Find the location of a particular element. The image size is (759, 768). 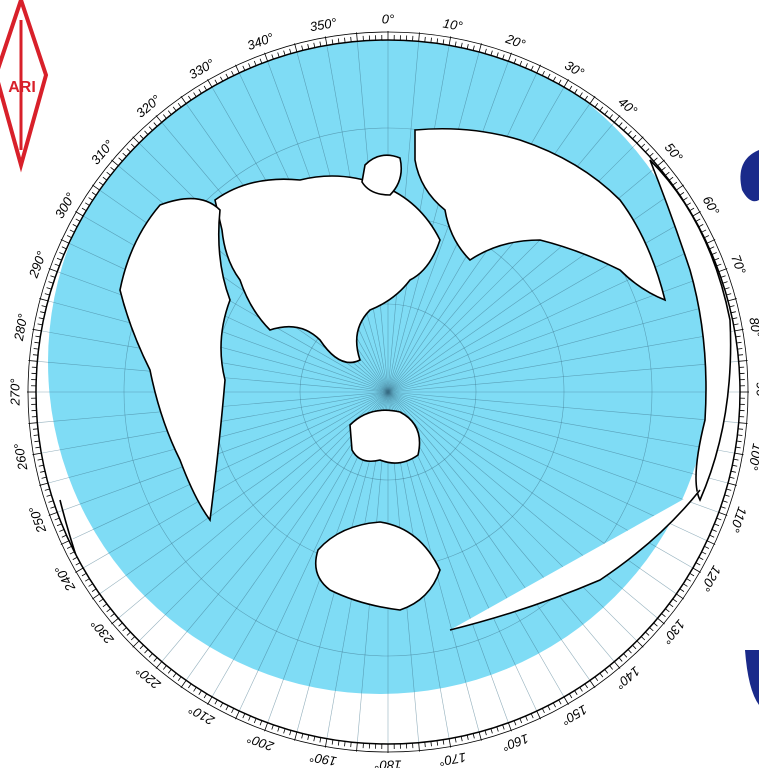

dial-label: 90° is located at coordinates (756, 392).